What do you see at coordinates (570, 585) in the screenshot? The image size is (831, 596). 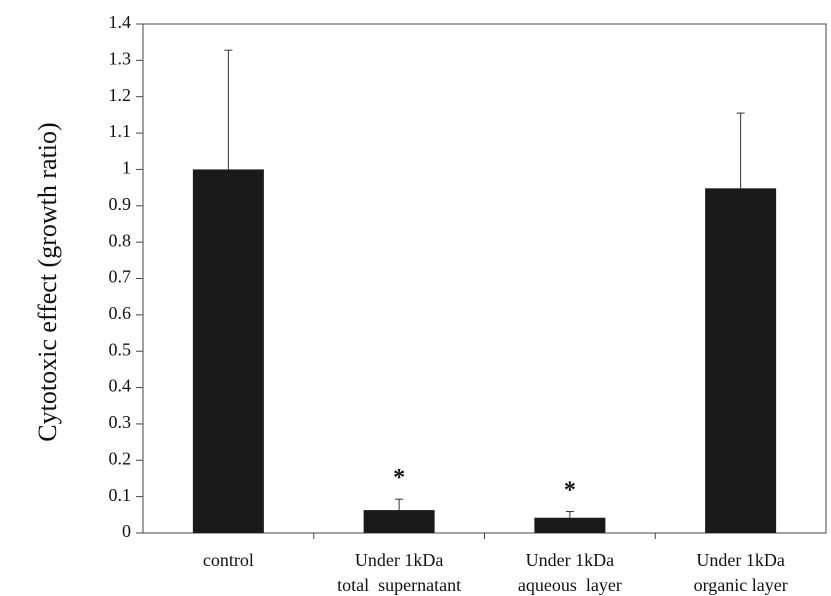 I see `x-category-label: aqueous layer` at bounding box center [570, 585].